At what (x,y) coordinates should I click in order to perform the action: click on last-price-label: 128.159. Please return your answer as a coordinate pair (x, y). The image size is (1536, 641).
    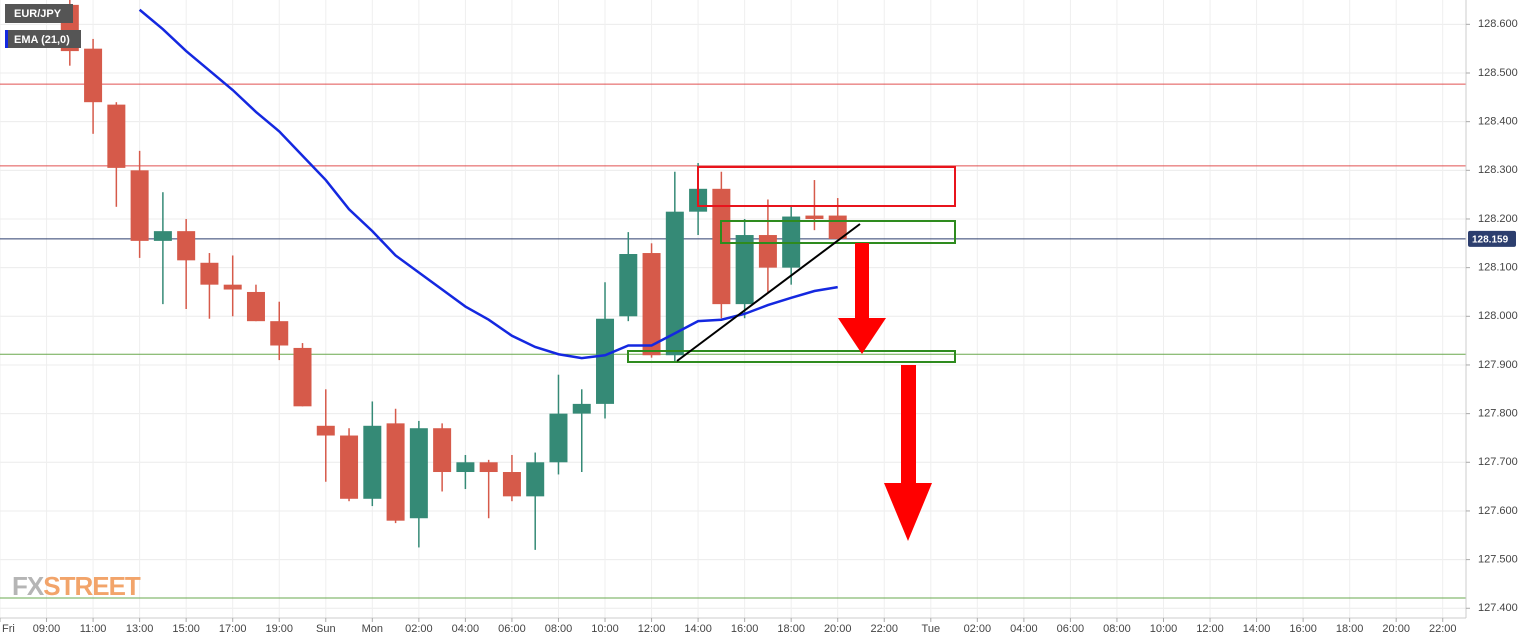
    Looking at the image, I should click on (1490, 240).